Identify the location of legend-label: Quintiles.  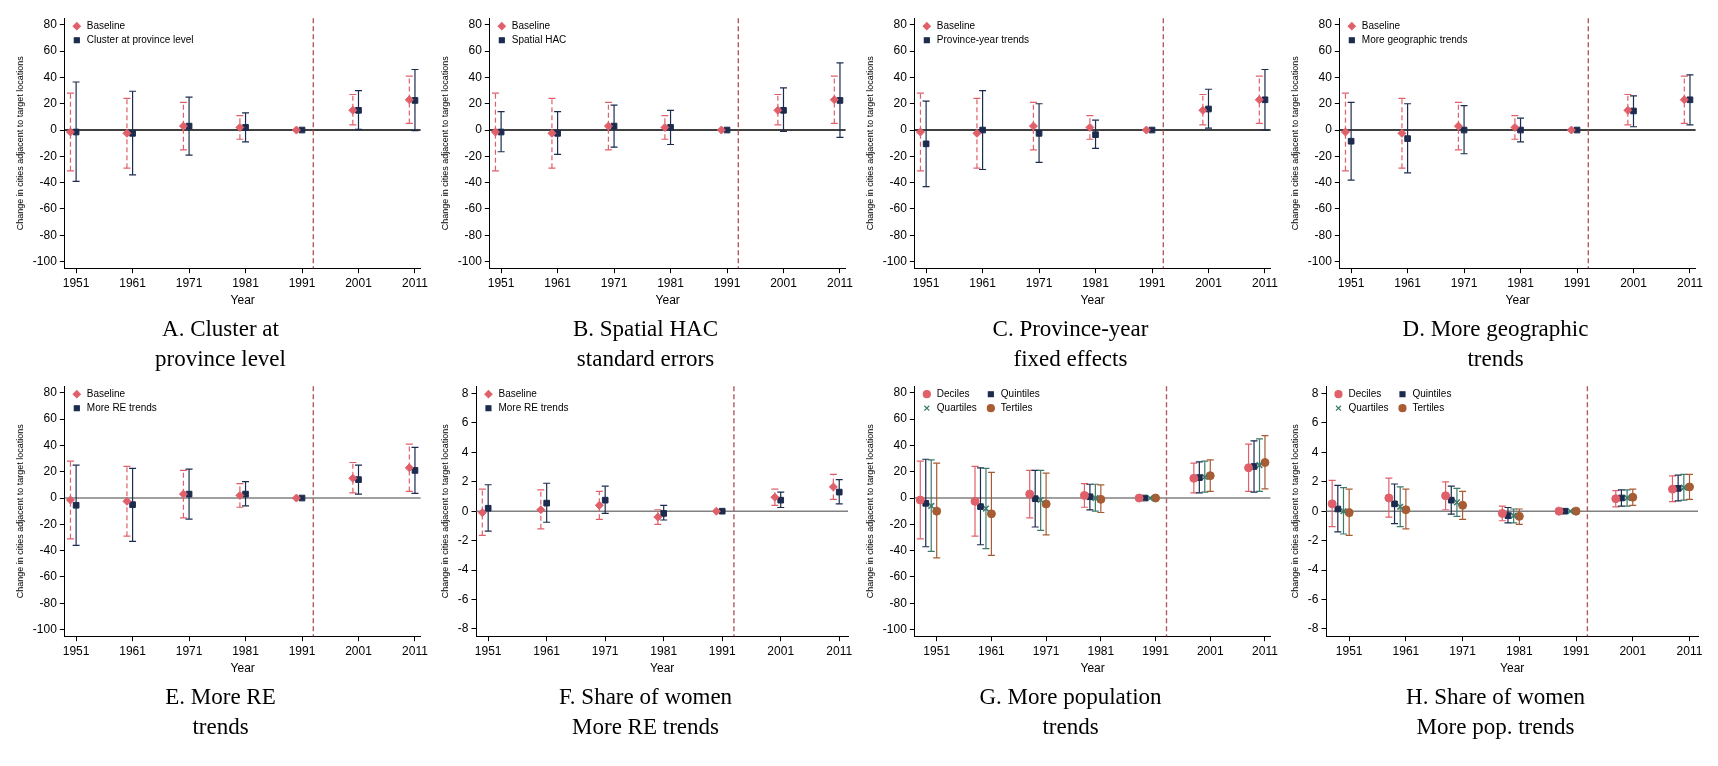
(1020, 393).